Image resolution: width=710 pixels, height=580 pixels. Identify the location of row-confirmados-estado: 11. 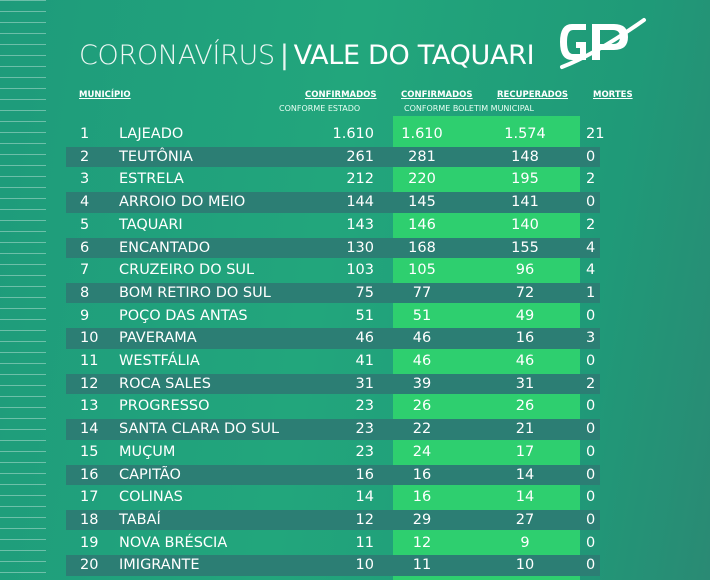
(364, 542).